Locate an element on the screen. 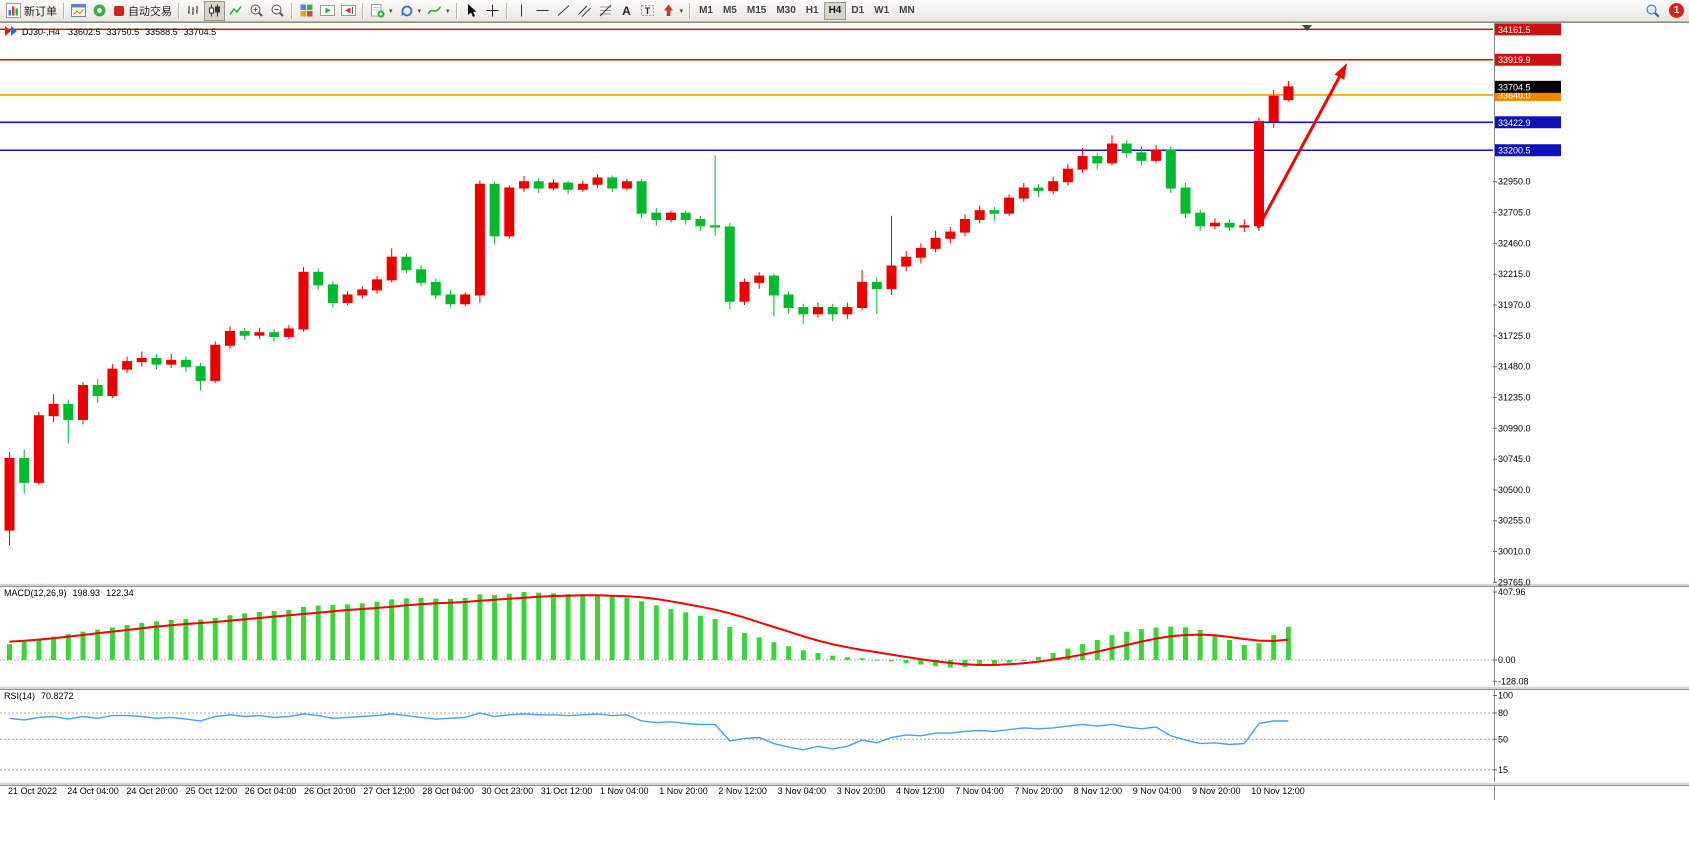 The width and height of the screenshot is (1689, 864). indicators-icon is located at coordinates (434, 10).